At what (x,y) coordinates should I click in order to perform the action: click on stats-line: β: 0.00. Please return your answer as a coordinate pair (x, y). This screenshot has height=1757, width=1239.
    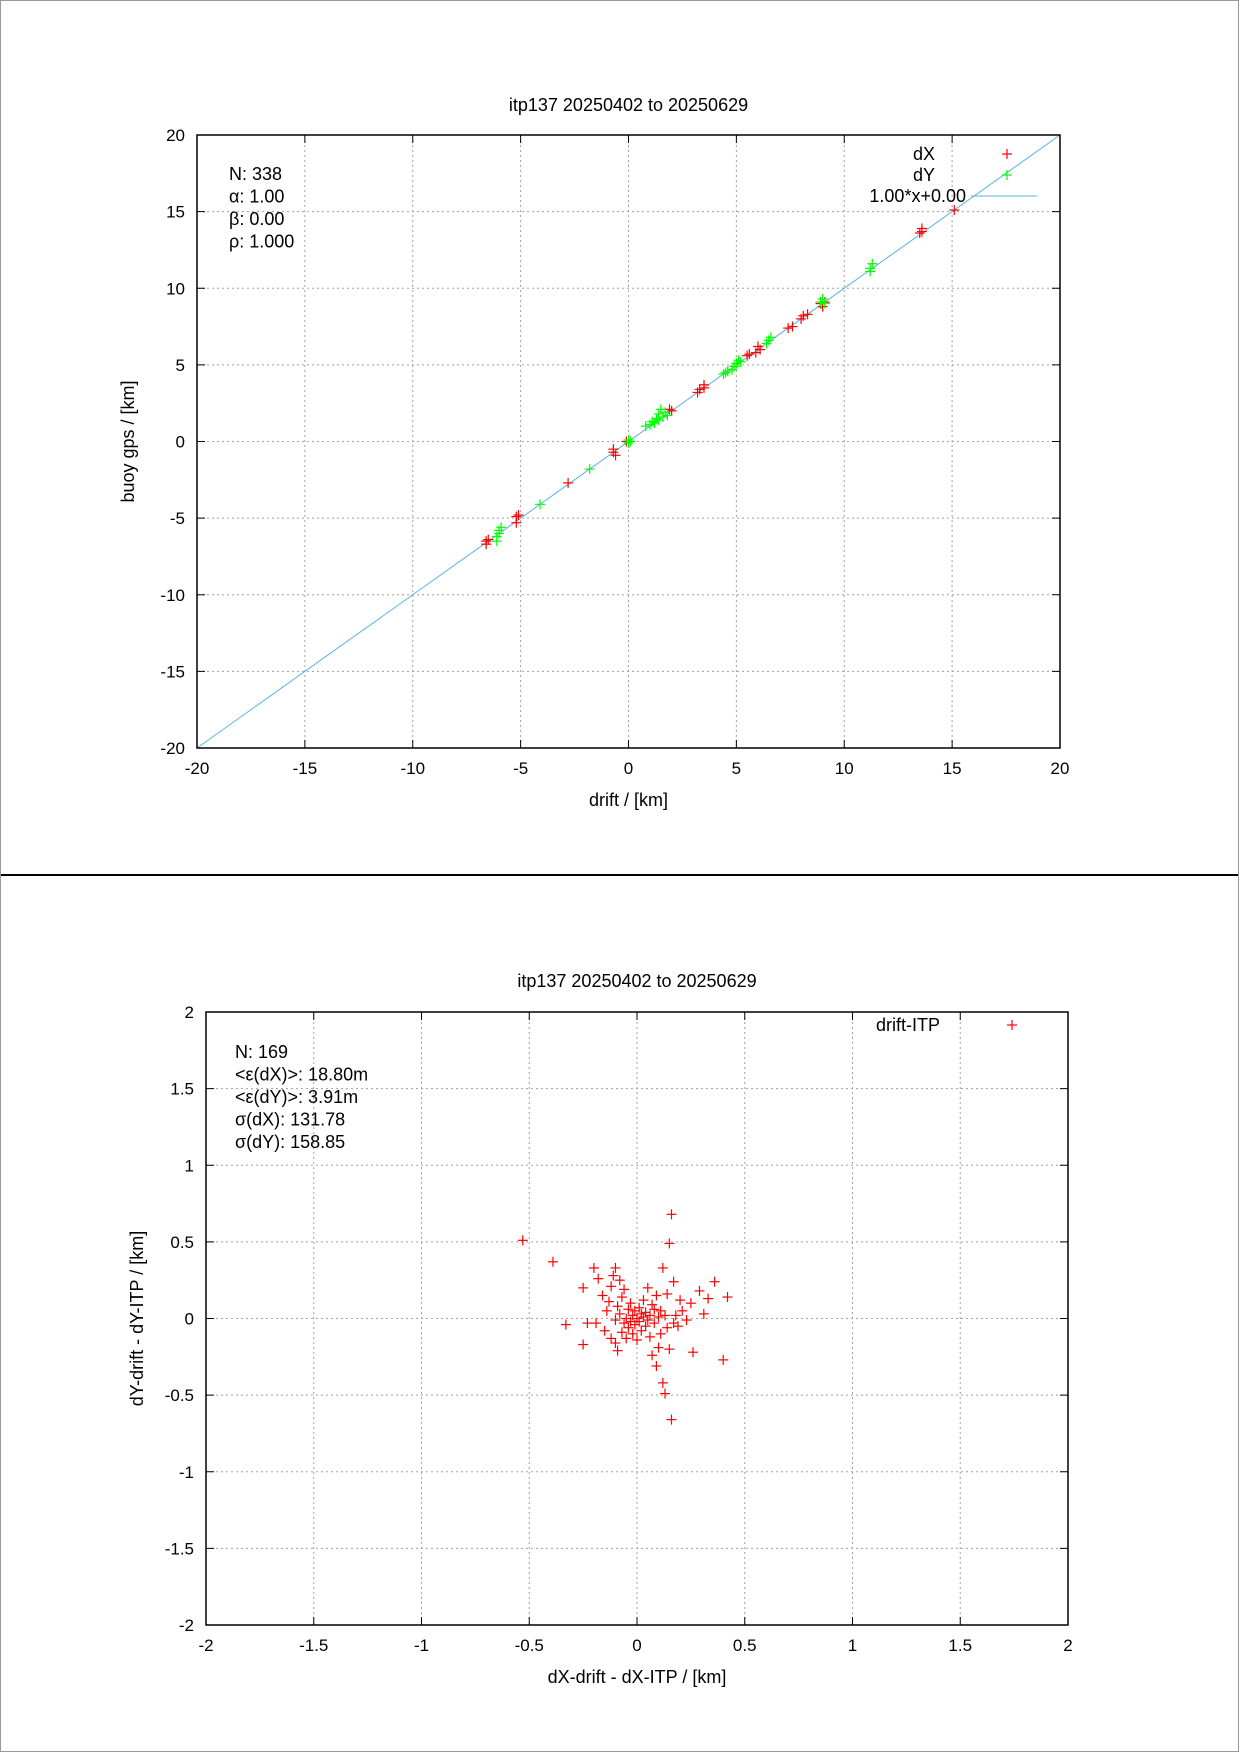
    Looking at the image, I should click on (256, 219).